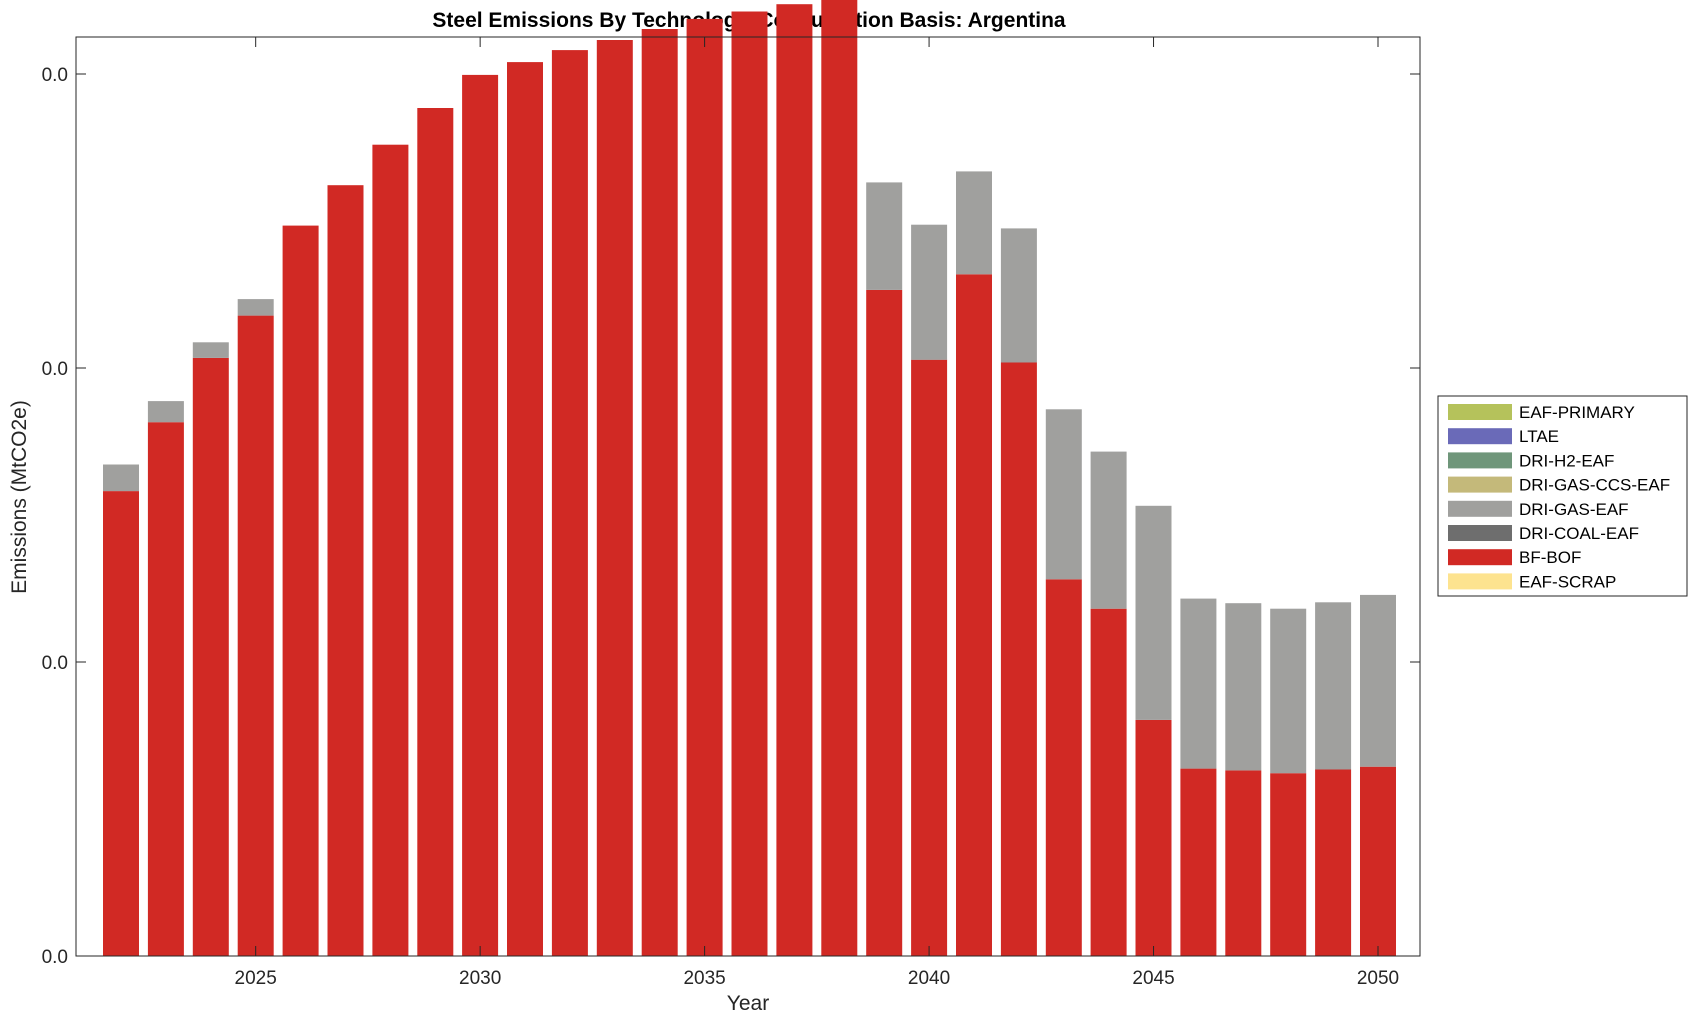 The height and width of the screenshot is (1021, 1696). What do you see at coordinates (749, 483) in the screenshot?
I see `bar-bf-bof-2036` at bounding box center [749, 483].